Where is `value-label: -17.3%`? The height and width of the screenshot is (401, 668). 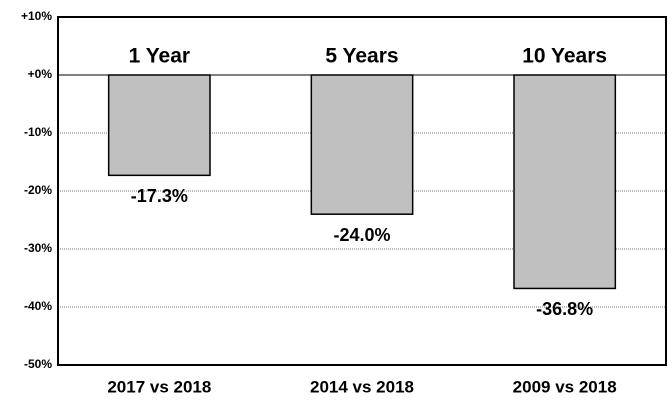
value-label: -17.3% is located at coordinates (159, 196).